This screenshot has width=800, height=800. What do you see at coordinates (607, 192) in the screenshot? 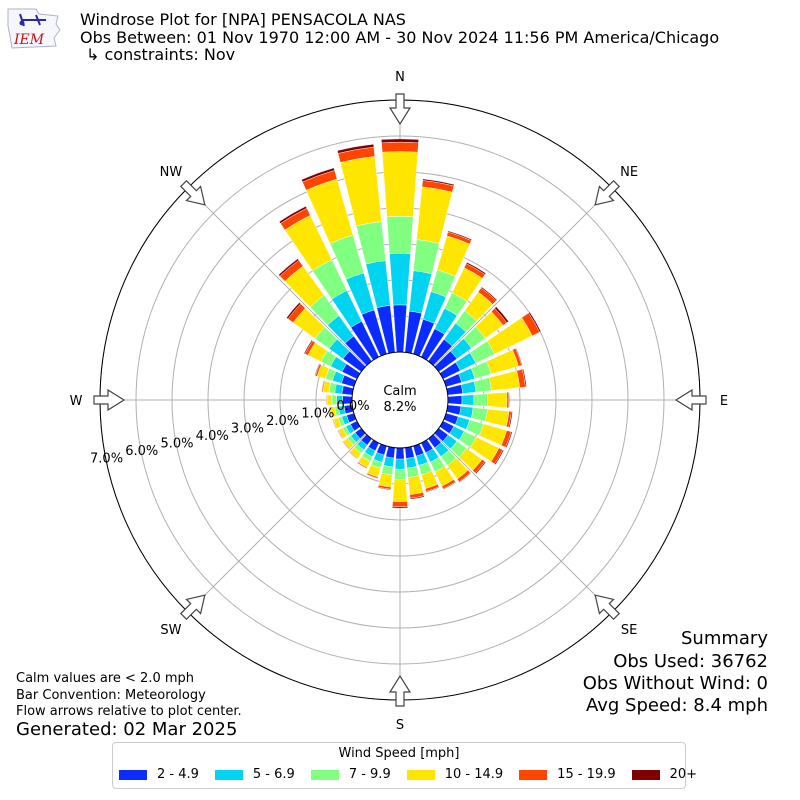
I see `arrow-ne` at bounding box center [607, 192].